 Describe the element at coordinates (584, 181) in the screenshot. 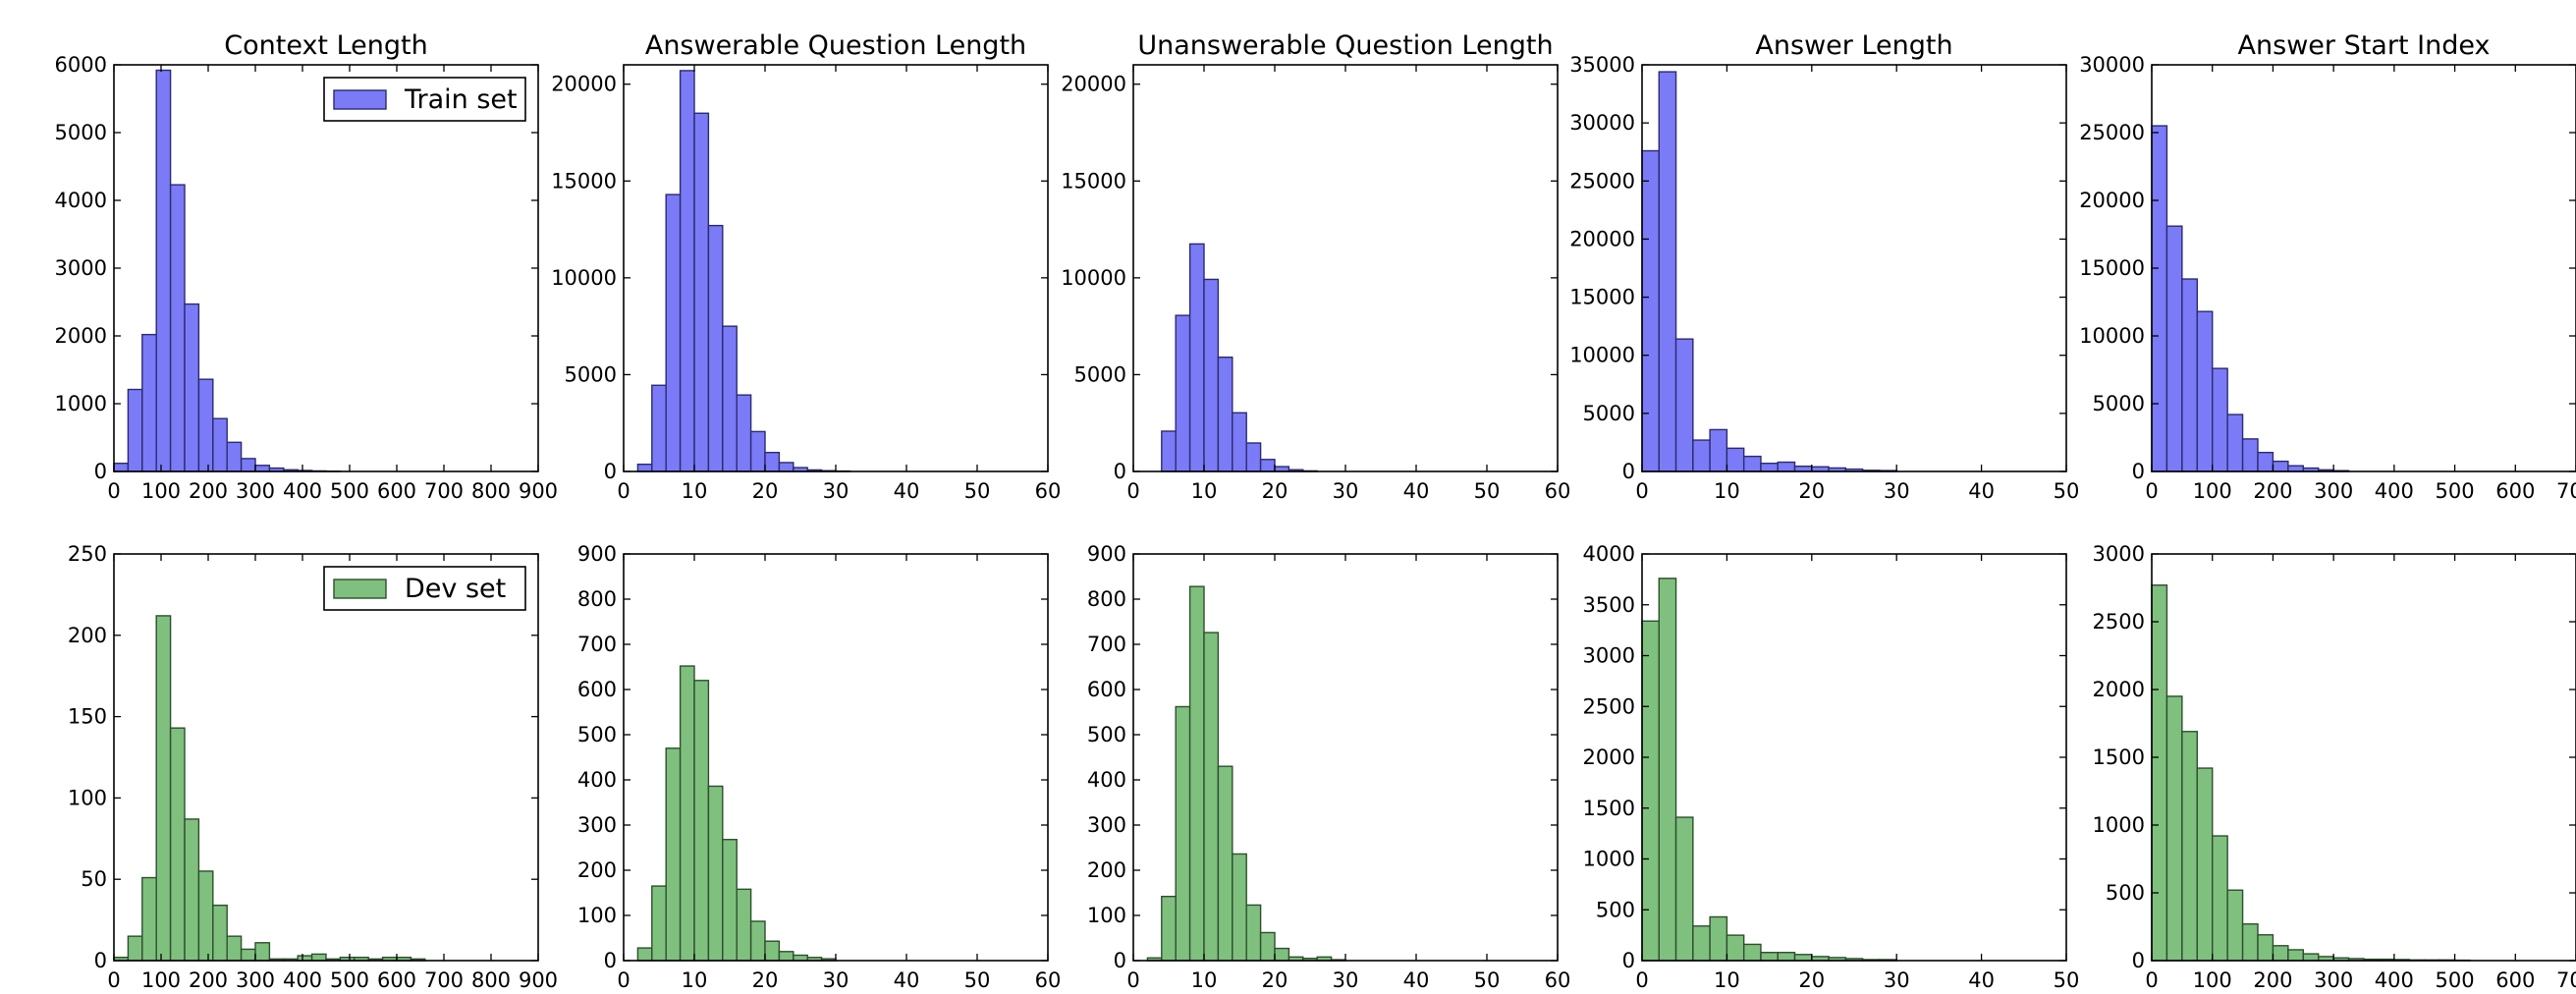

I see `y-tick-label: 15000` at that location.